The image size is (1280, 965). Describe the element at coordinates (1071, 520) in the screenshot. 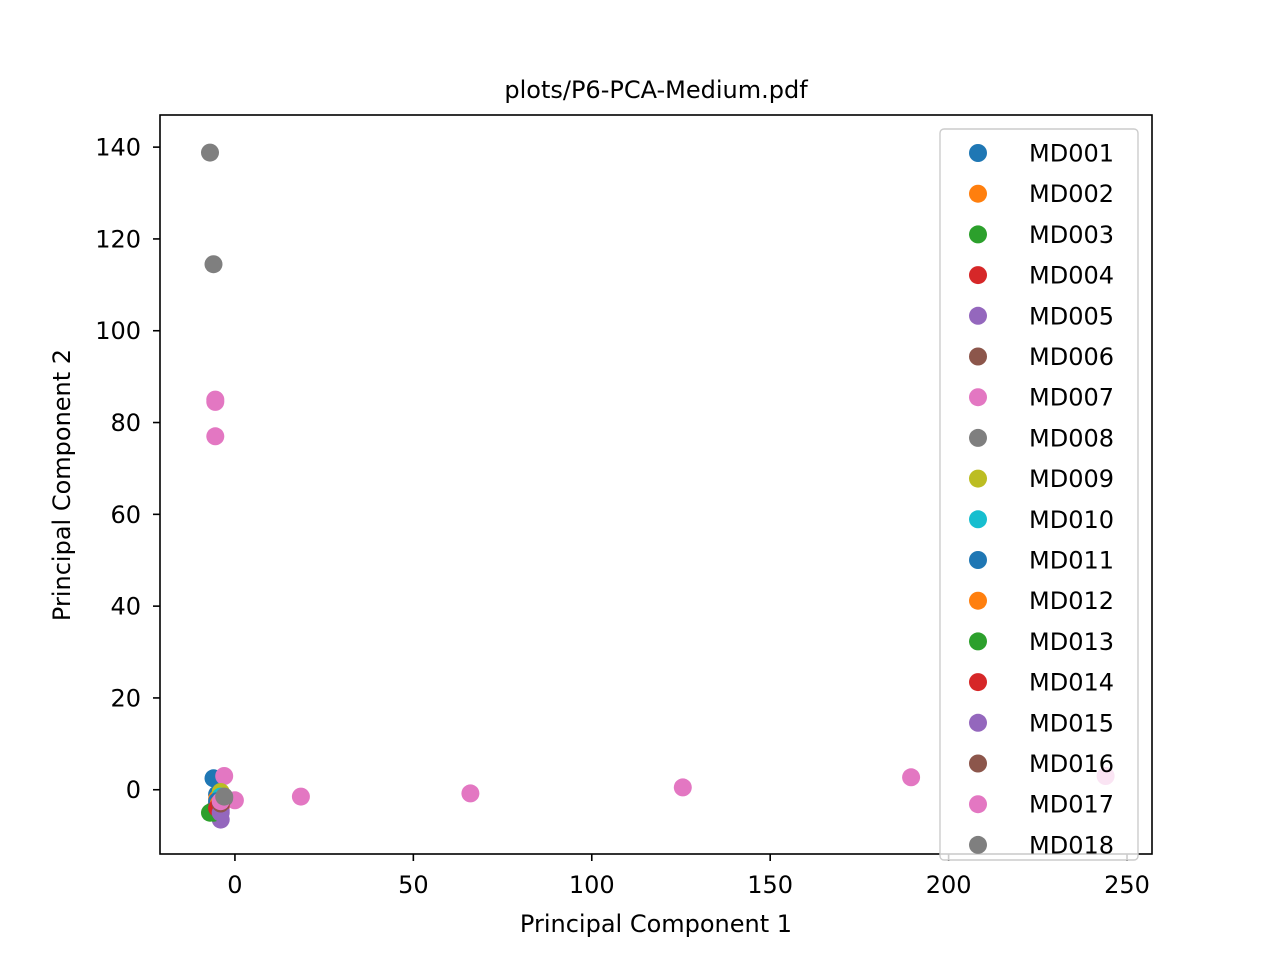

I see `legend-label-md010: MD010` at that location.